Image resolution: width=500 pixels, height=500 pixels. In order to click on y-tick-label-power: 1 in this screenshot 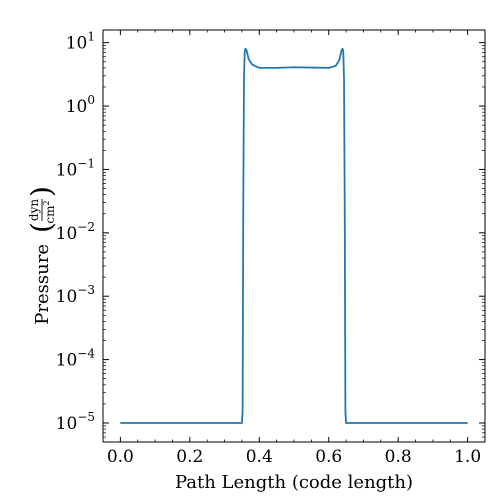, I will do `click(91, 37)`.